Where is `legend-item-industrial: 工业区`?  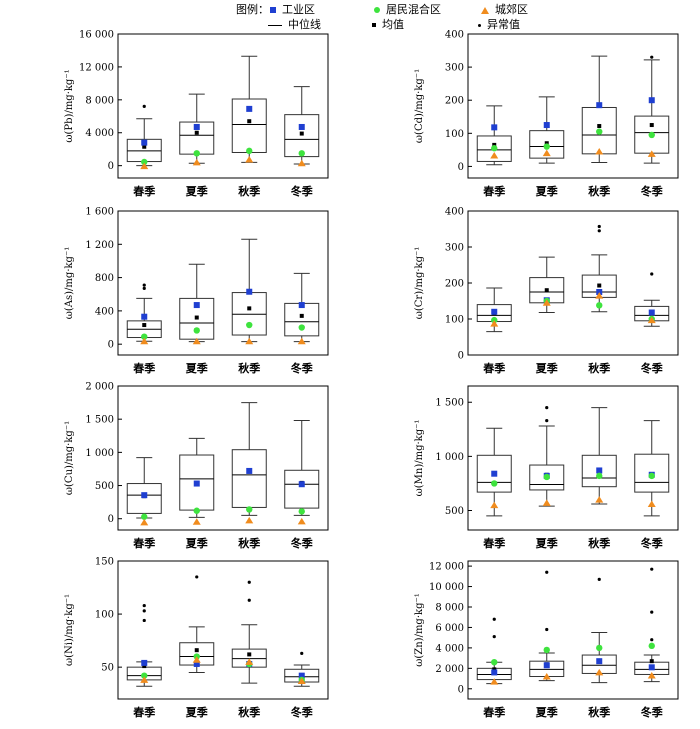
legend-item-industrial: 工业区 is located at coordinates (292, 9).